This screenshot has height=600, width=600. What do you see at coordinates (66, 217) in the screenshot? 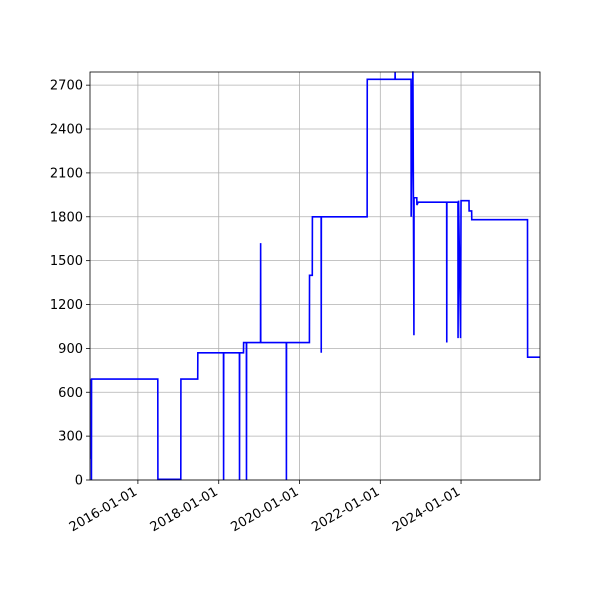
I see `y-tick-label: 1800` at bounding box center [66, 217].